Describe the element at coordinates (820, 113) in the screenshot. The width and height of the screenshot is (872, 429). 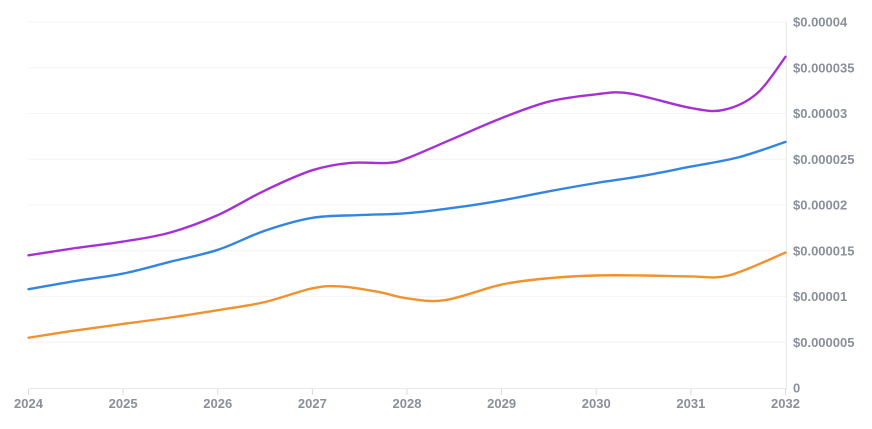
I see `y-axis-tick-label: $0.00003` at that location.